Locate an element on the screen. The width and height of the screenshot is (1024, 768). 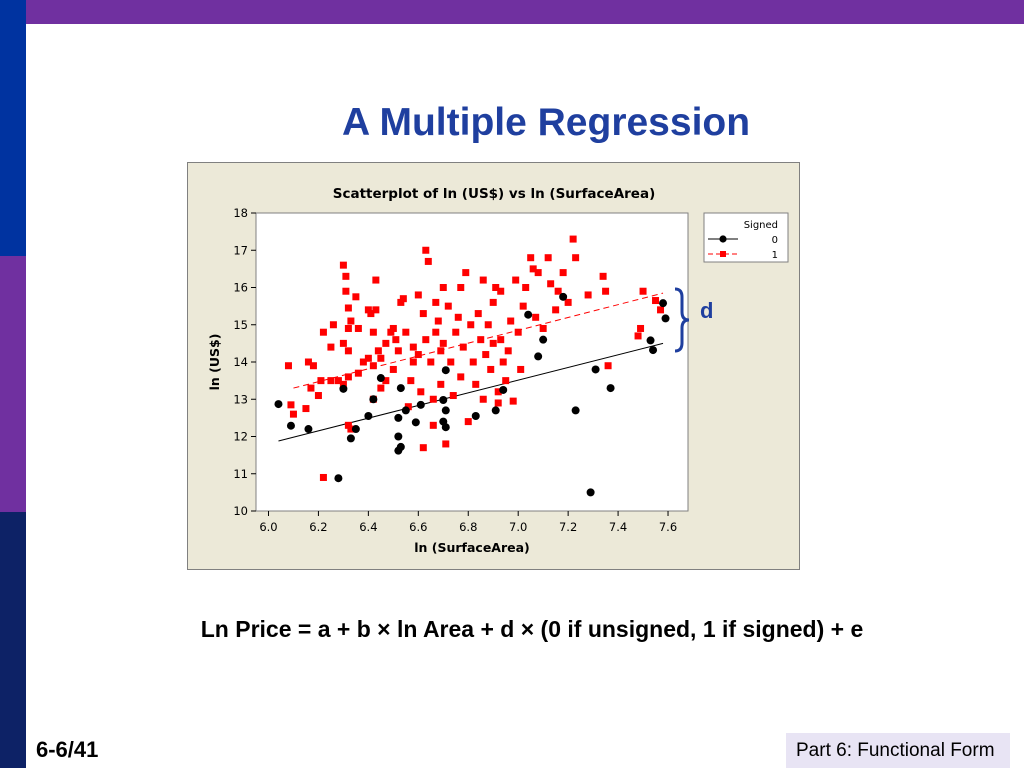
y-axis-label: ln (US$) is located at coordinates (214, 362).